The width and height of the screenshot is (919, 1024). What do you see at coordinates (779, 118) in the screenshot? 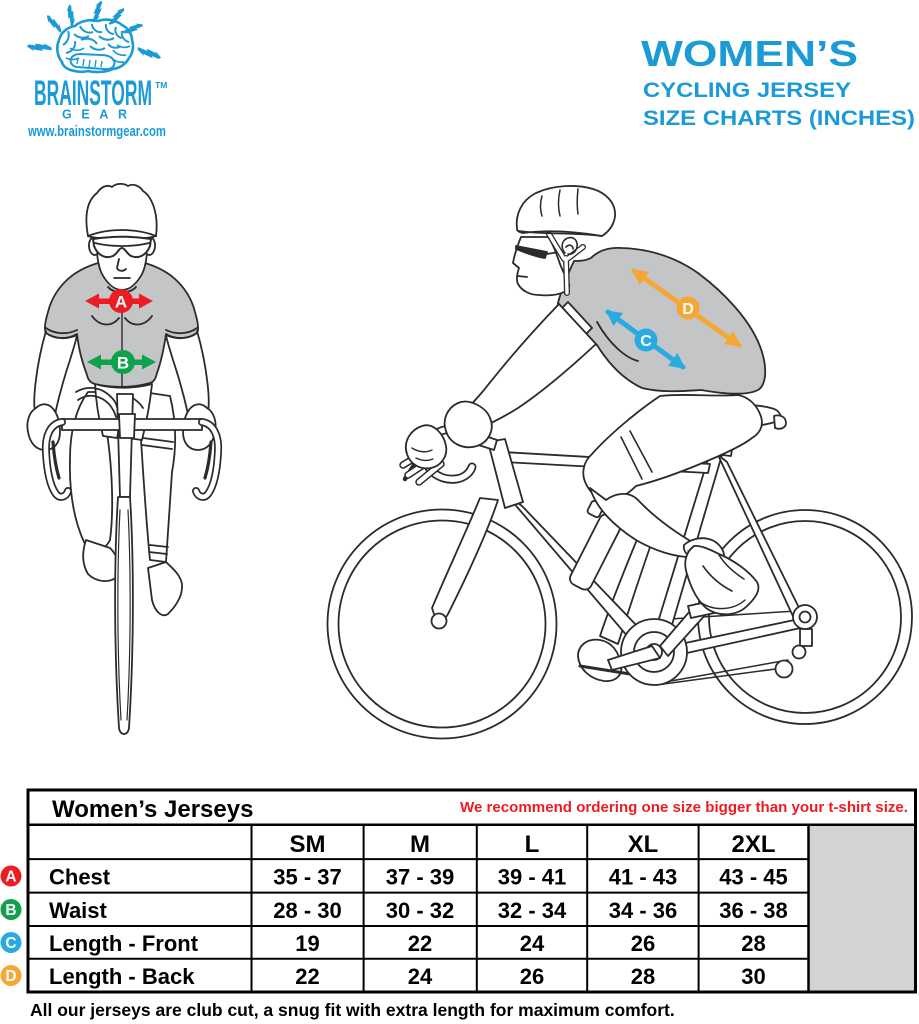
I see `svg-text: SIZE CHARTS (INCHES)` at bounding box center [779, 118].